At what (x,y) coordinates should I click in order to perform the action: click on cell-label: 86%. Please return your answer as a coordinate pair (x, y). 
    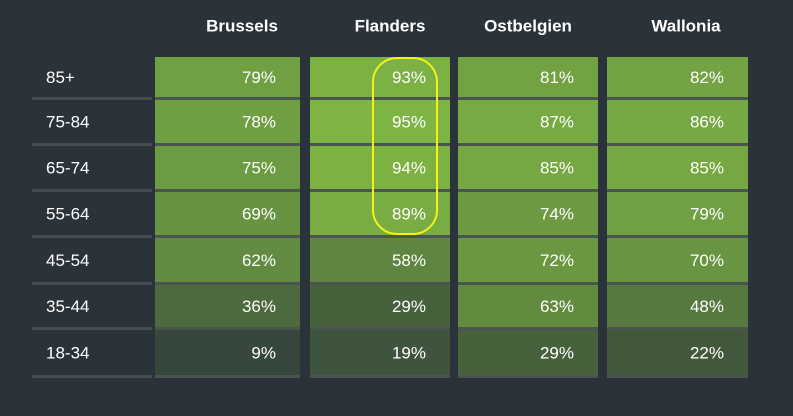
    Looking at the image, I should click on (707, 121).